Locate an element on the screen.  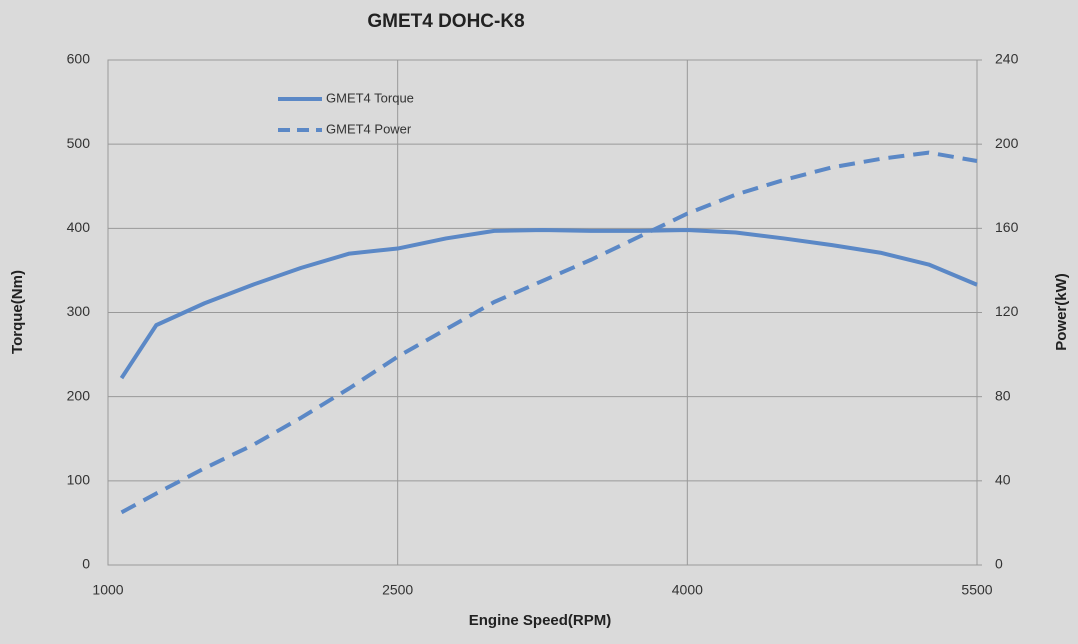
legend-label: GMET4 Power is located at coordinates (369, 128).